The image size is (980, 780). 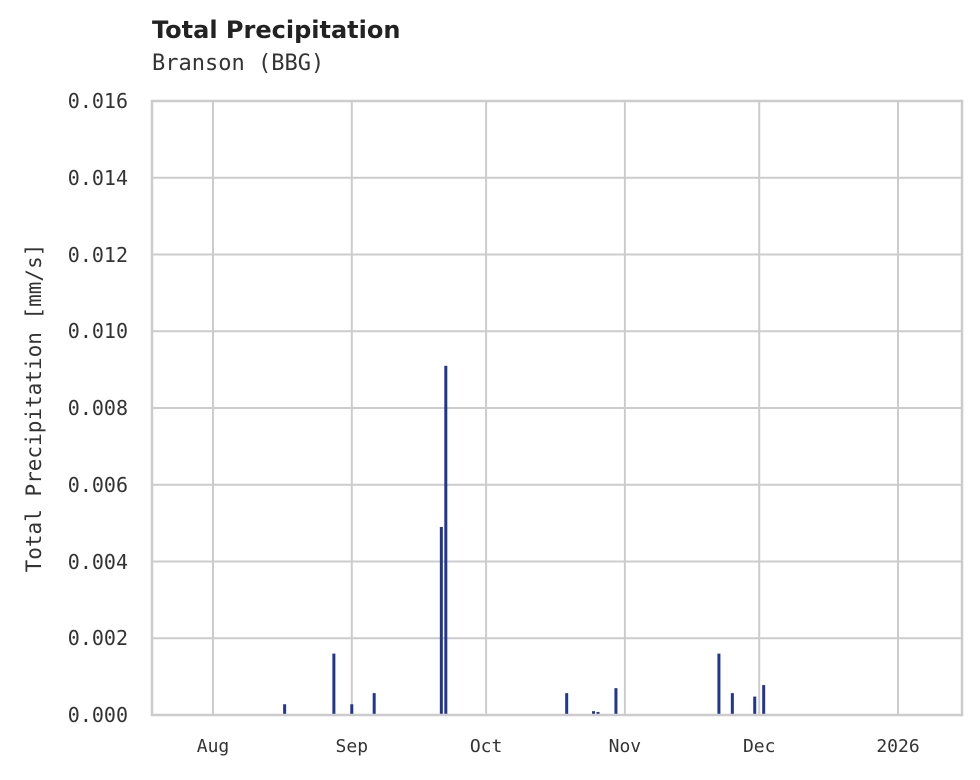 What do you see at coordinates (898, 746) in the screenshot?
I see `x-tick-label: 2026` at bounding box center [898, 746].